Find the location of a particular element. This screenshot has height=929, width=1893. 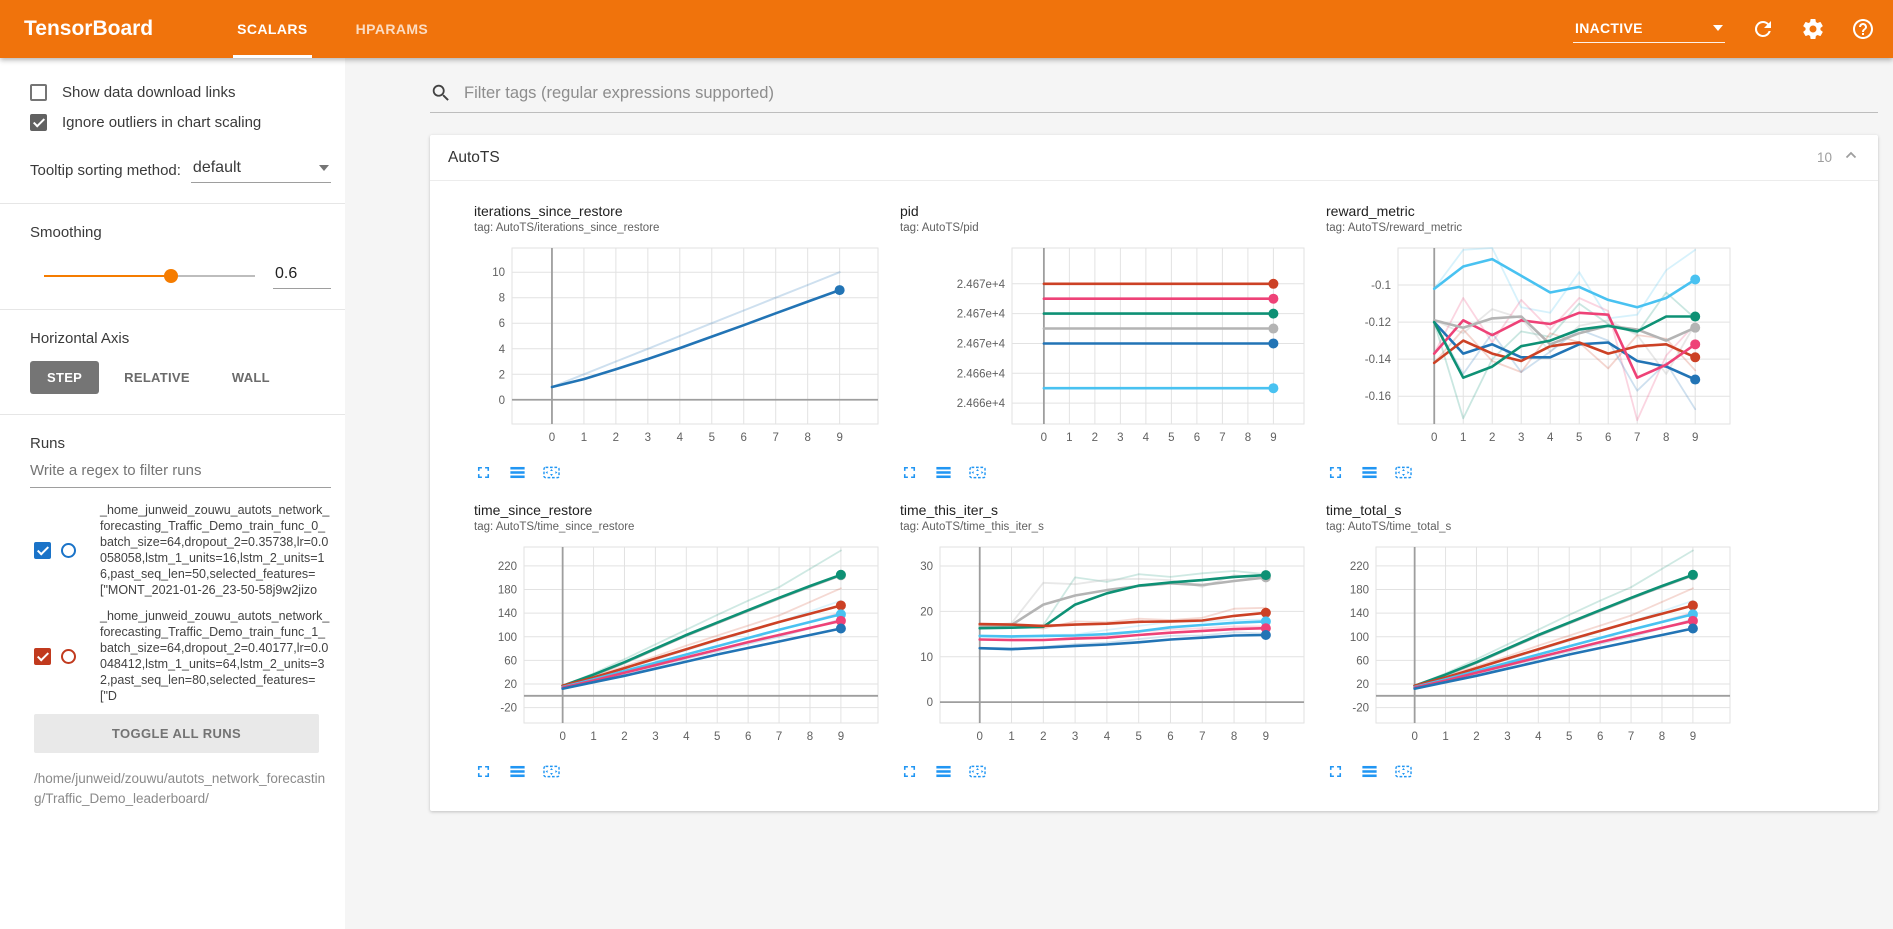

tab-hparams: HPARAMS is located at coordinates (392, 29).